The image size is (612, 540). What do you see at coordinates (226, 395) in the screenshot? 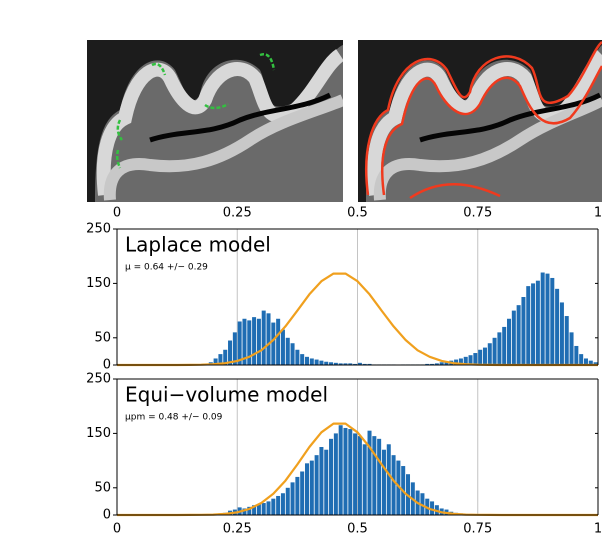
I see `chart-title: Equi−volume model` at bounding box center [226, 395].